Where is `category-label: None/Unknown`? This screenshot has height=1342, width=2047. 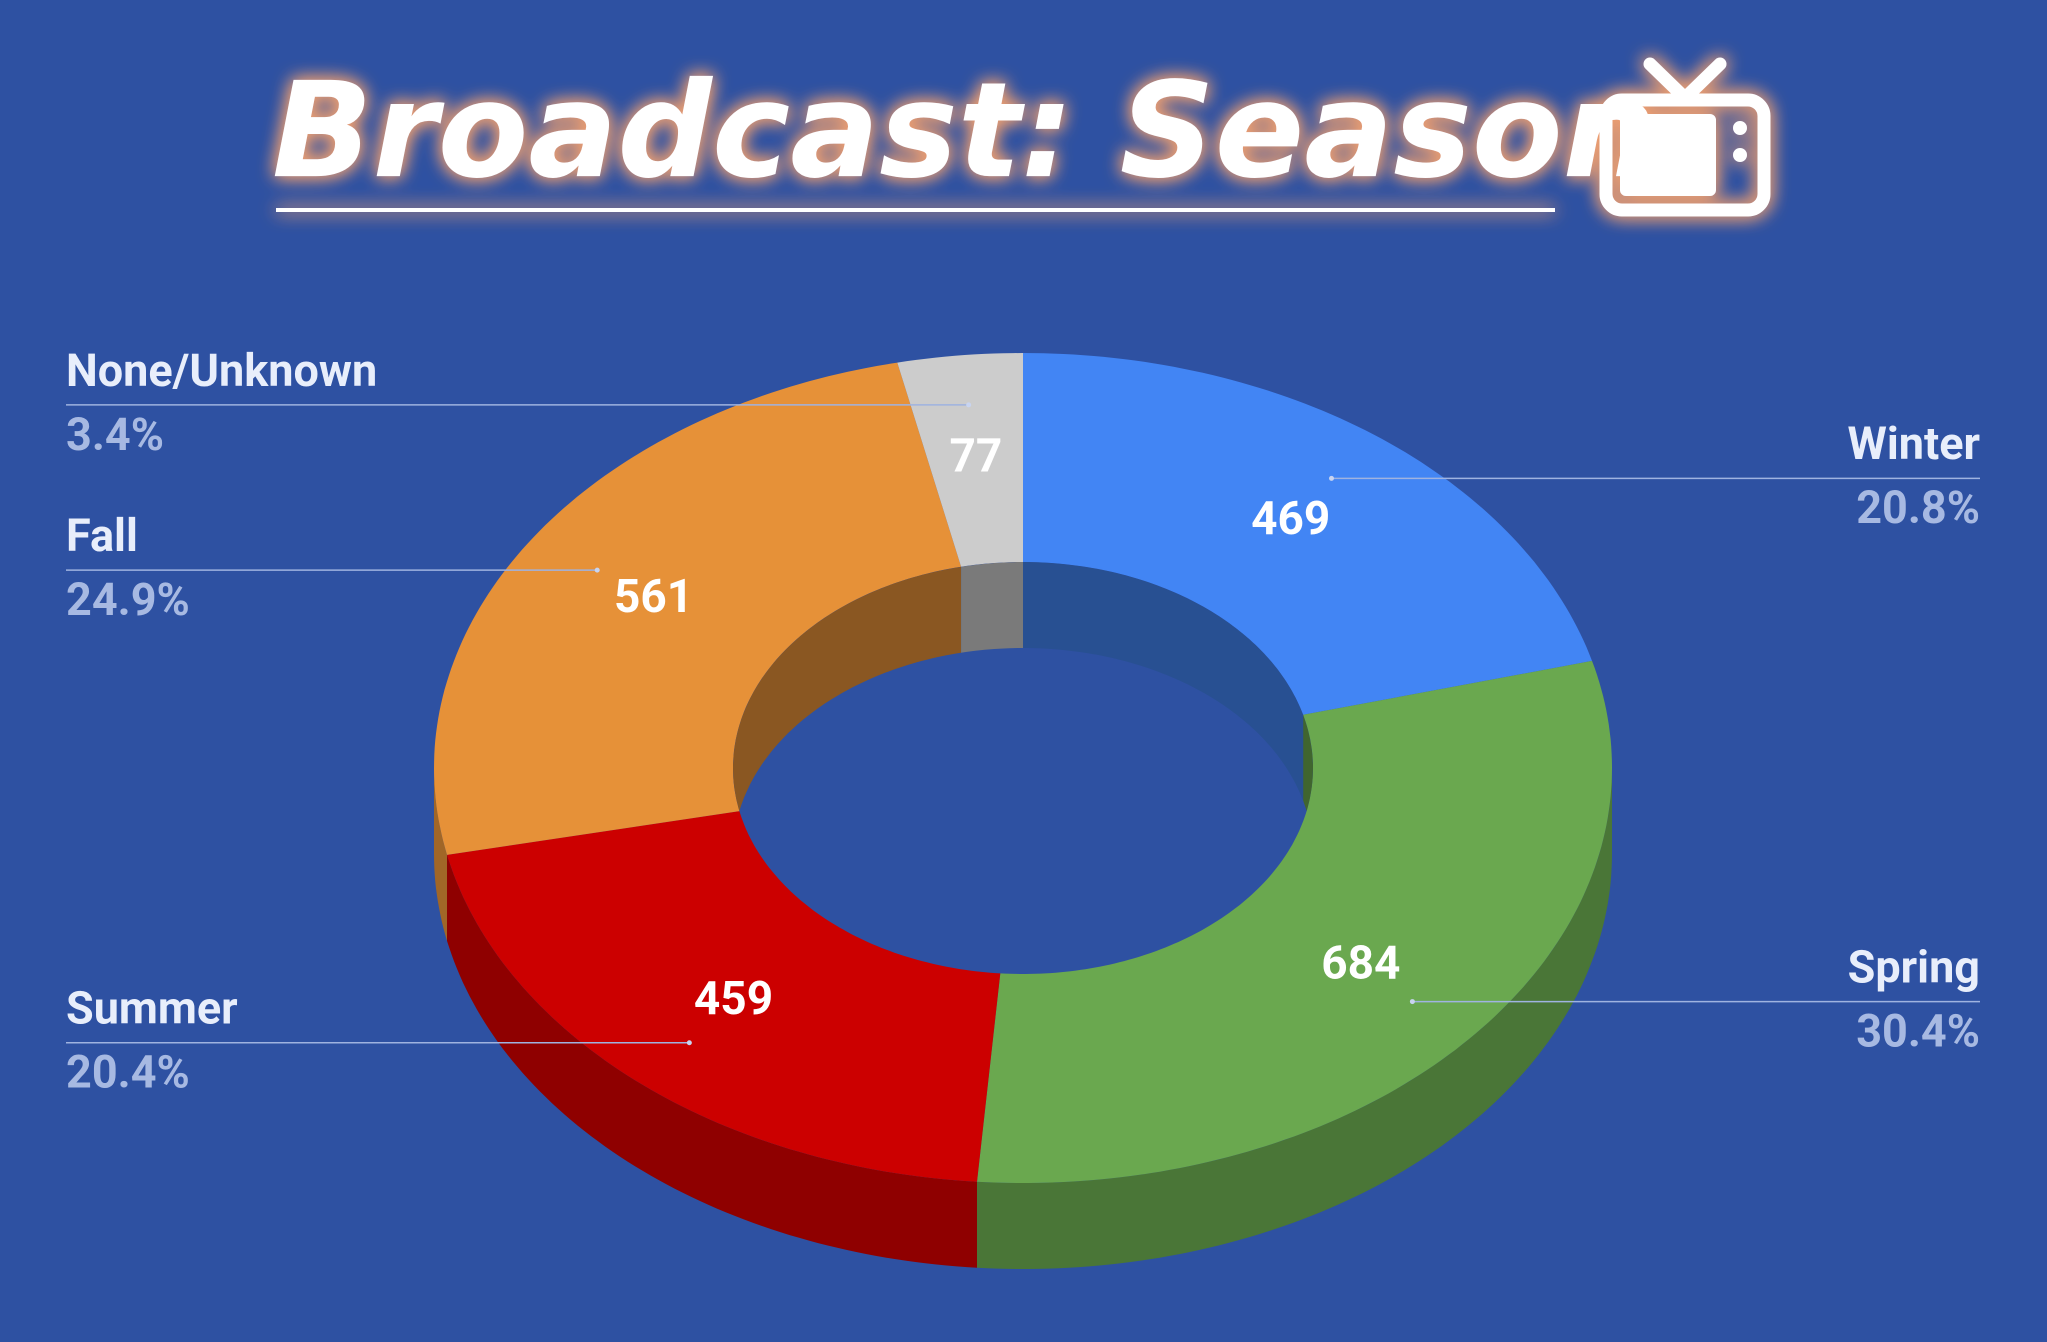 category-label: None/Unknown is located at coordinates (221, 370).